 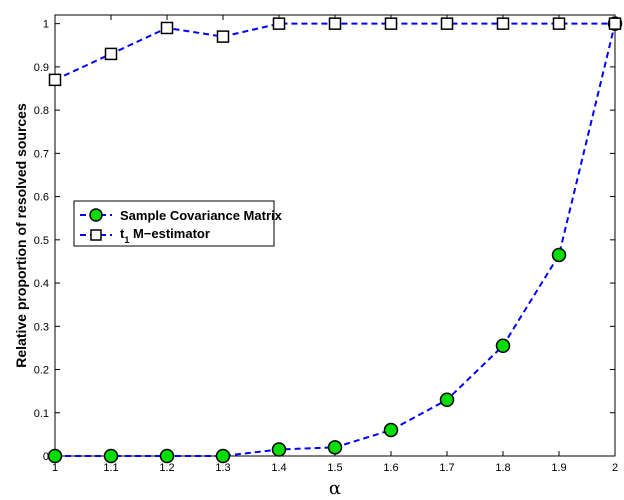 I want to click on y-tick-label: 0.6, so click(x=41, y=198).